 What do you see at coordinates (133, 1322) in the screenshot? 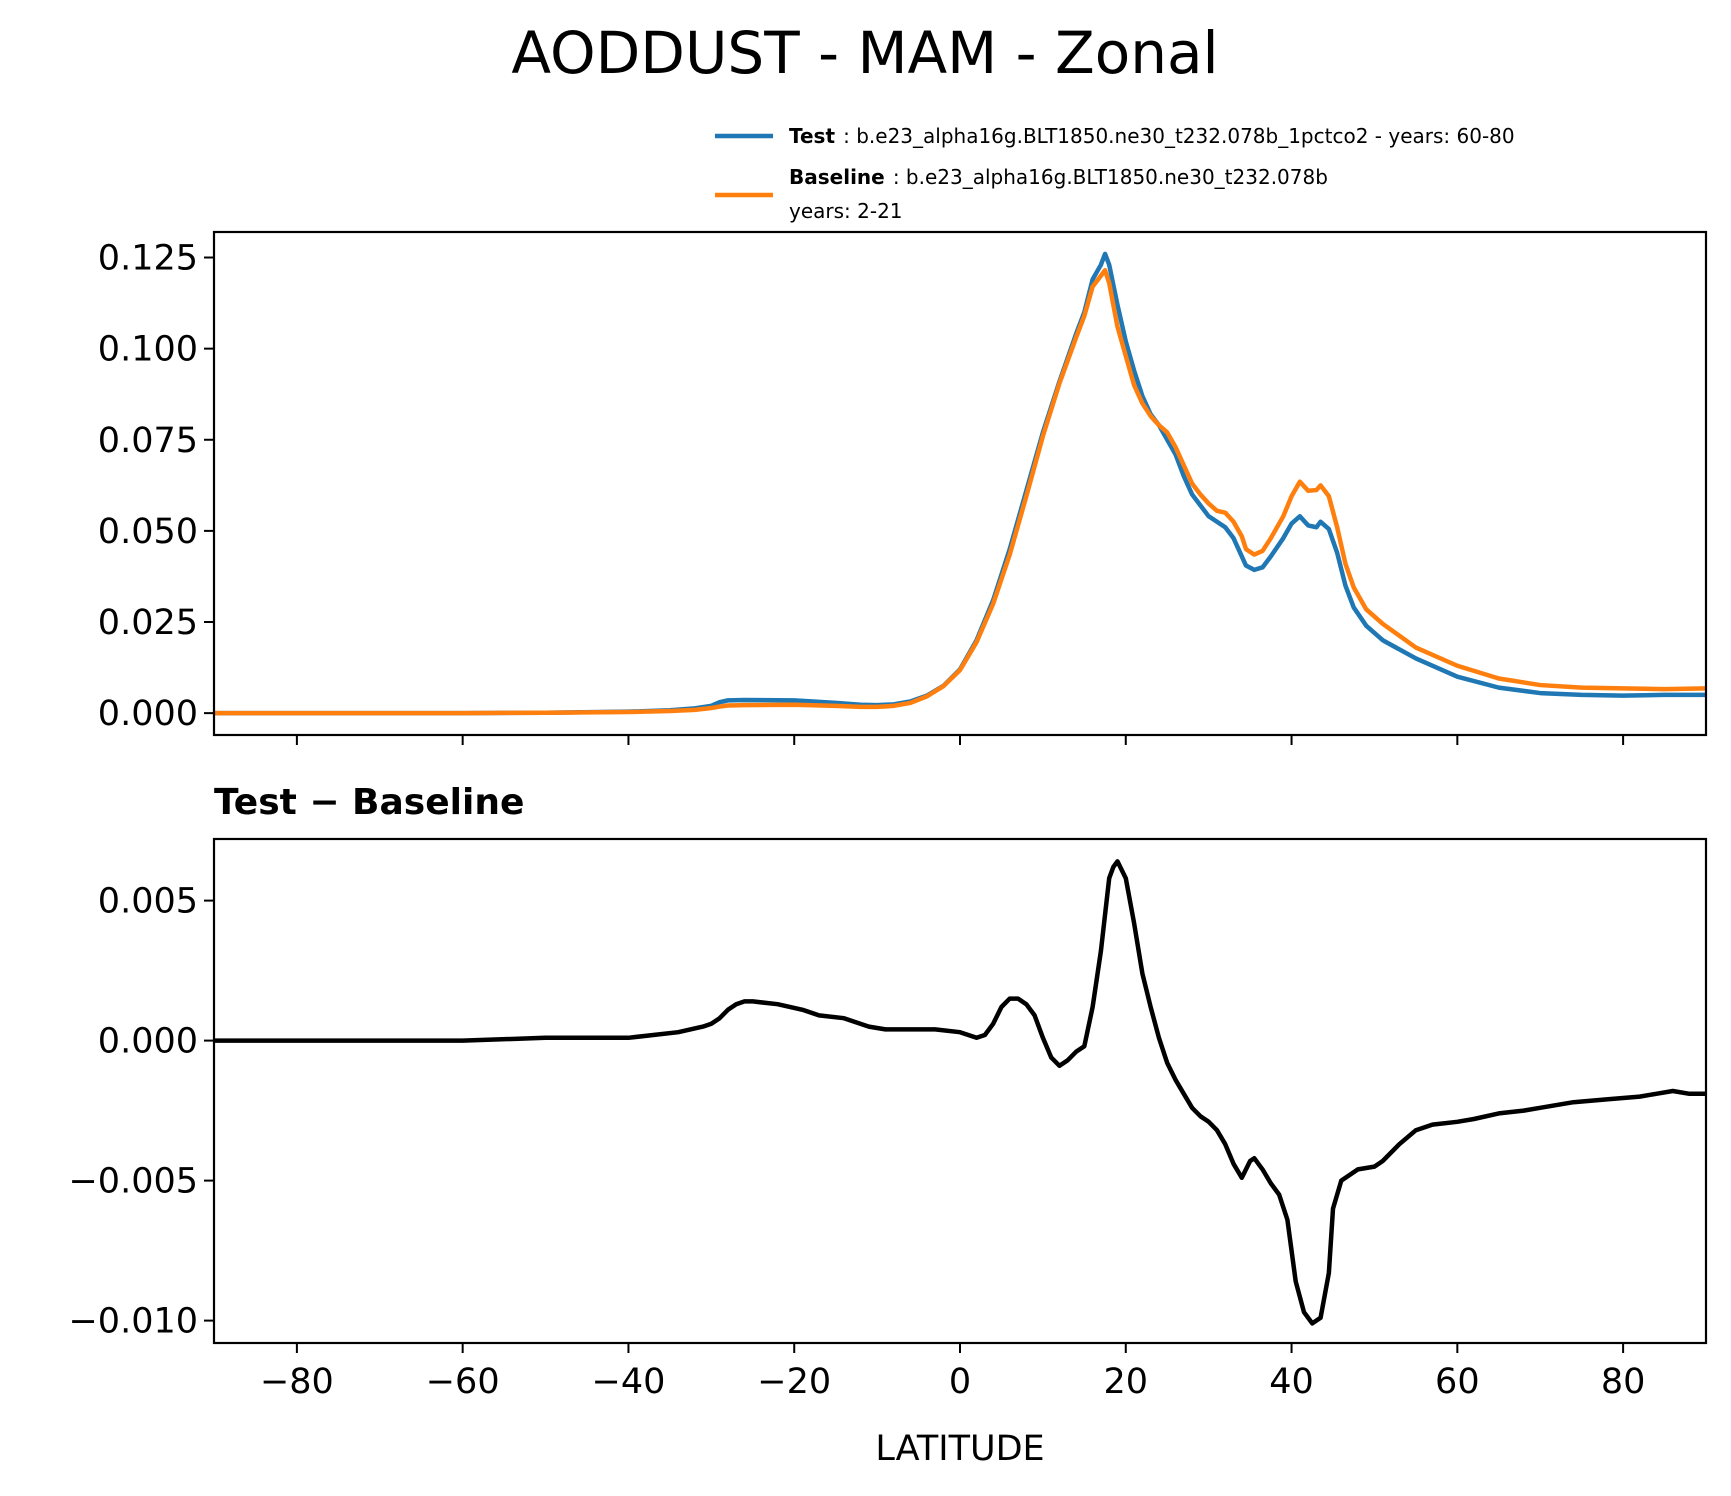
I see `bottom-y-tick-label: −0.010` at bounding box center [133, 1322].